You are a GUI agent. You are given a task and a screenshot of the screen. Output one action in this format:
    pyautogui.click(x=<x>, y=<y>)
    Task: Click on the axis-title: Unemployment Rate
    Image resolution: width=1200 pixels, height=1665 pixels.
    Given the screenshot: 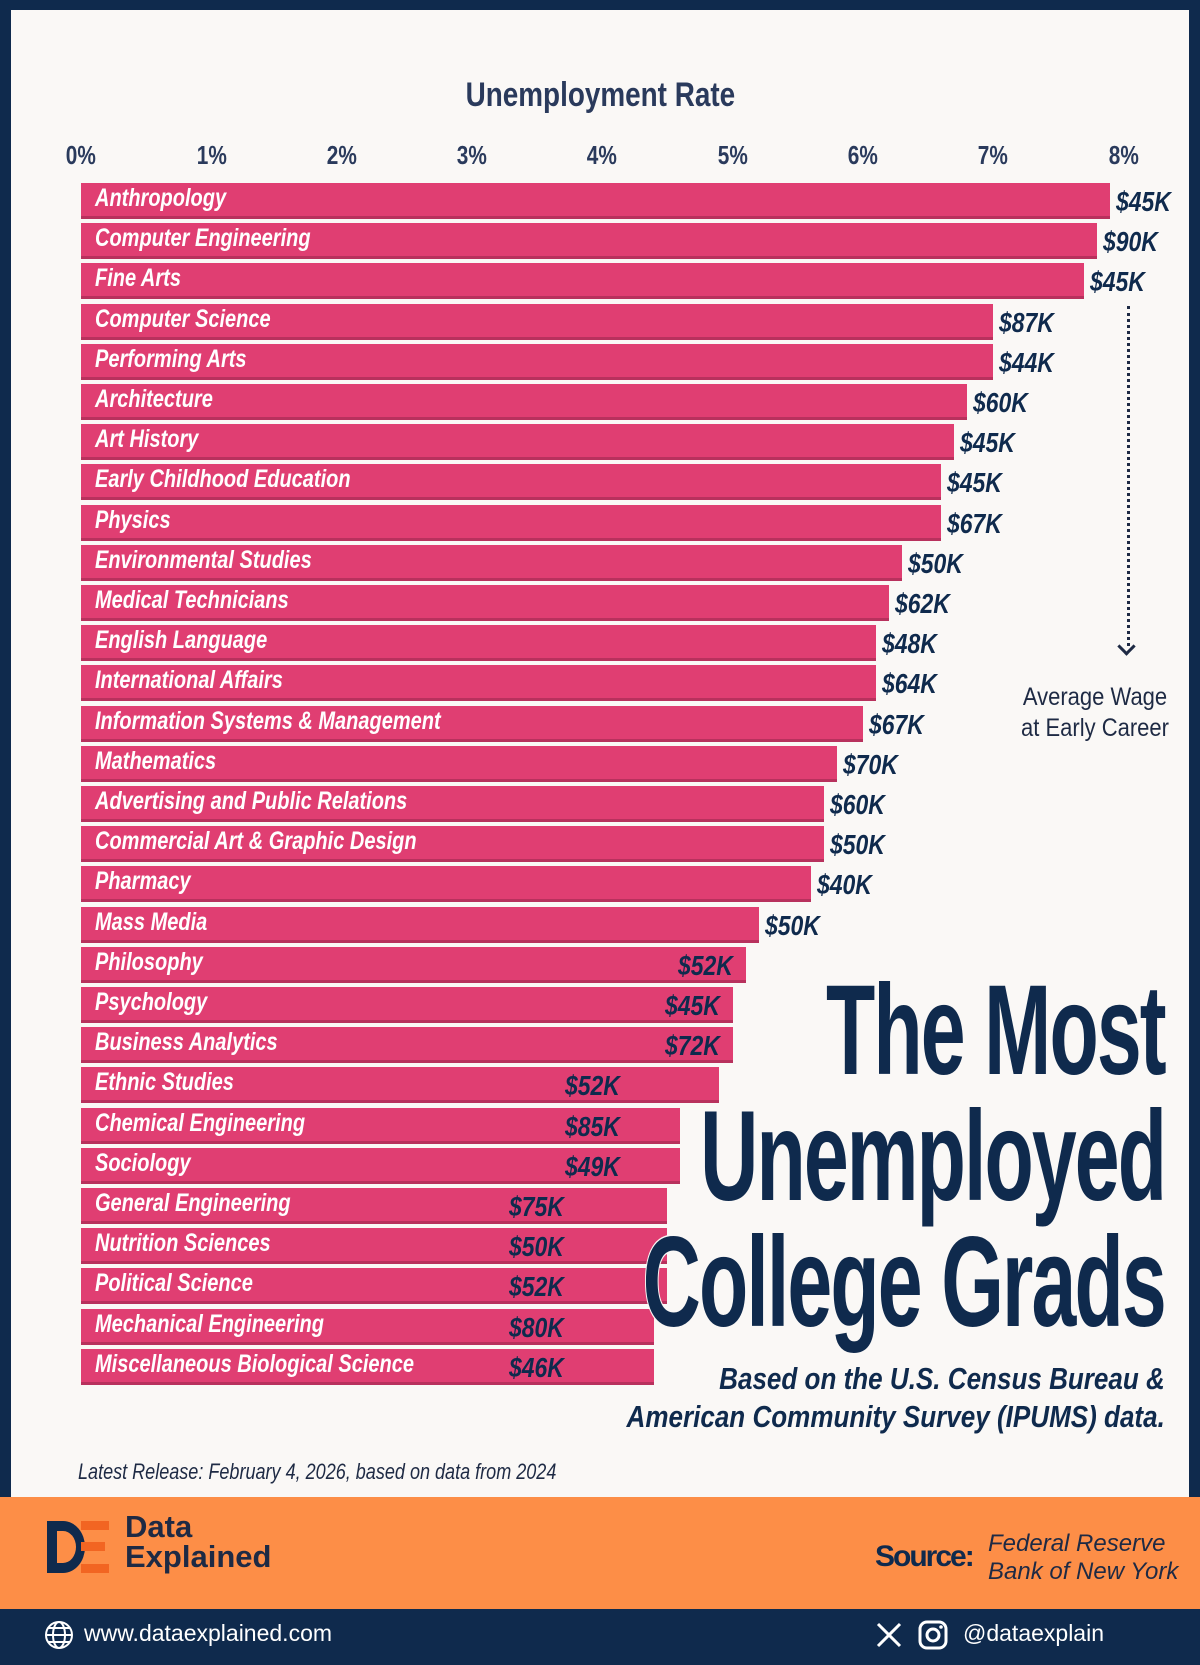 What is the action you would take?
    pyautogui.click(x=600, y=95)
    